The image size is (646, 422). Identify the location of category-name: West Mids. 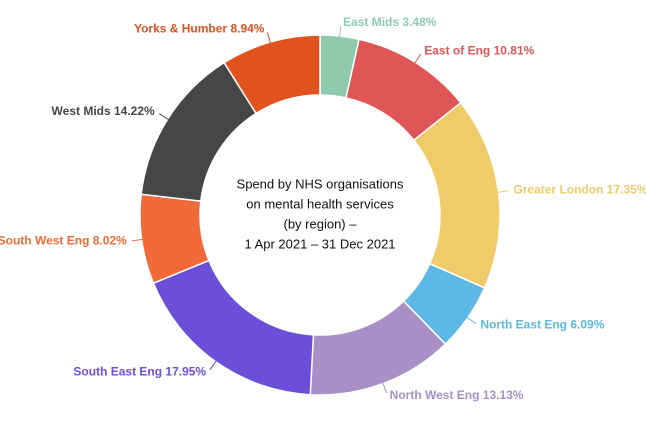
(81, 111).